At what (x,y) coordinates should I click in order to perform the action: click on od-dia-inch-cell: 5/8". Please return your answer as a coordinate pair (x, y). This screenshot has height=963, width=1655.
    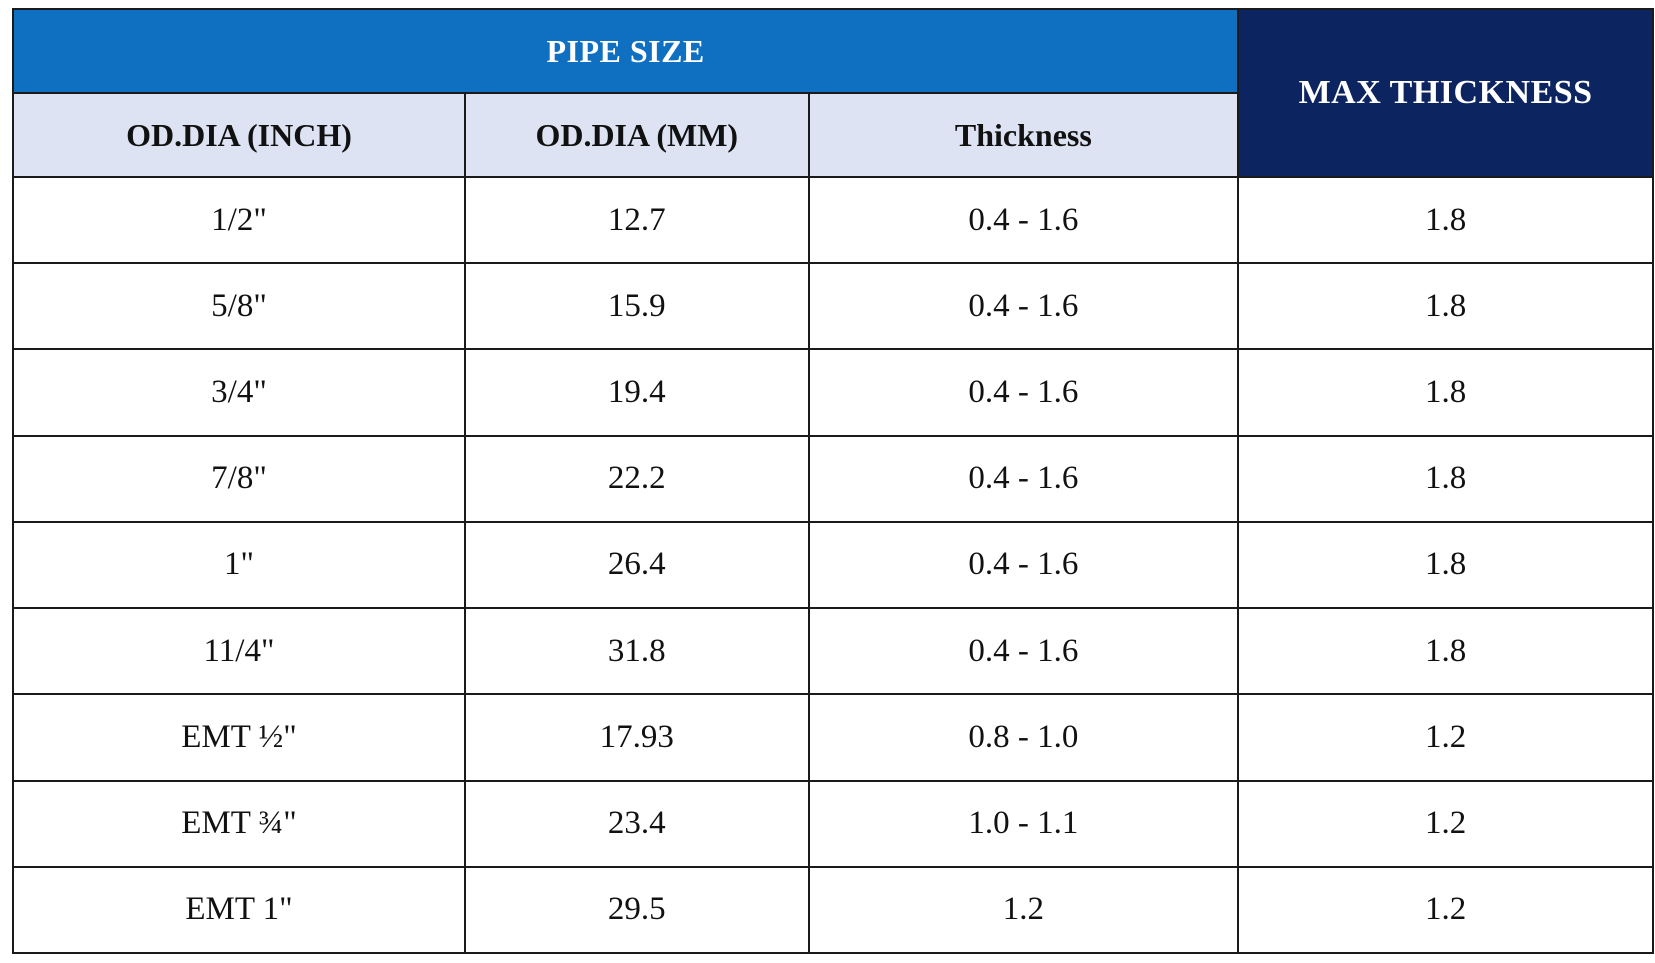
    Looking at the image, I should click on (239, 306).